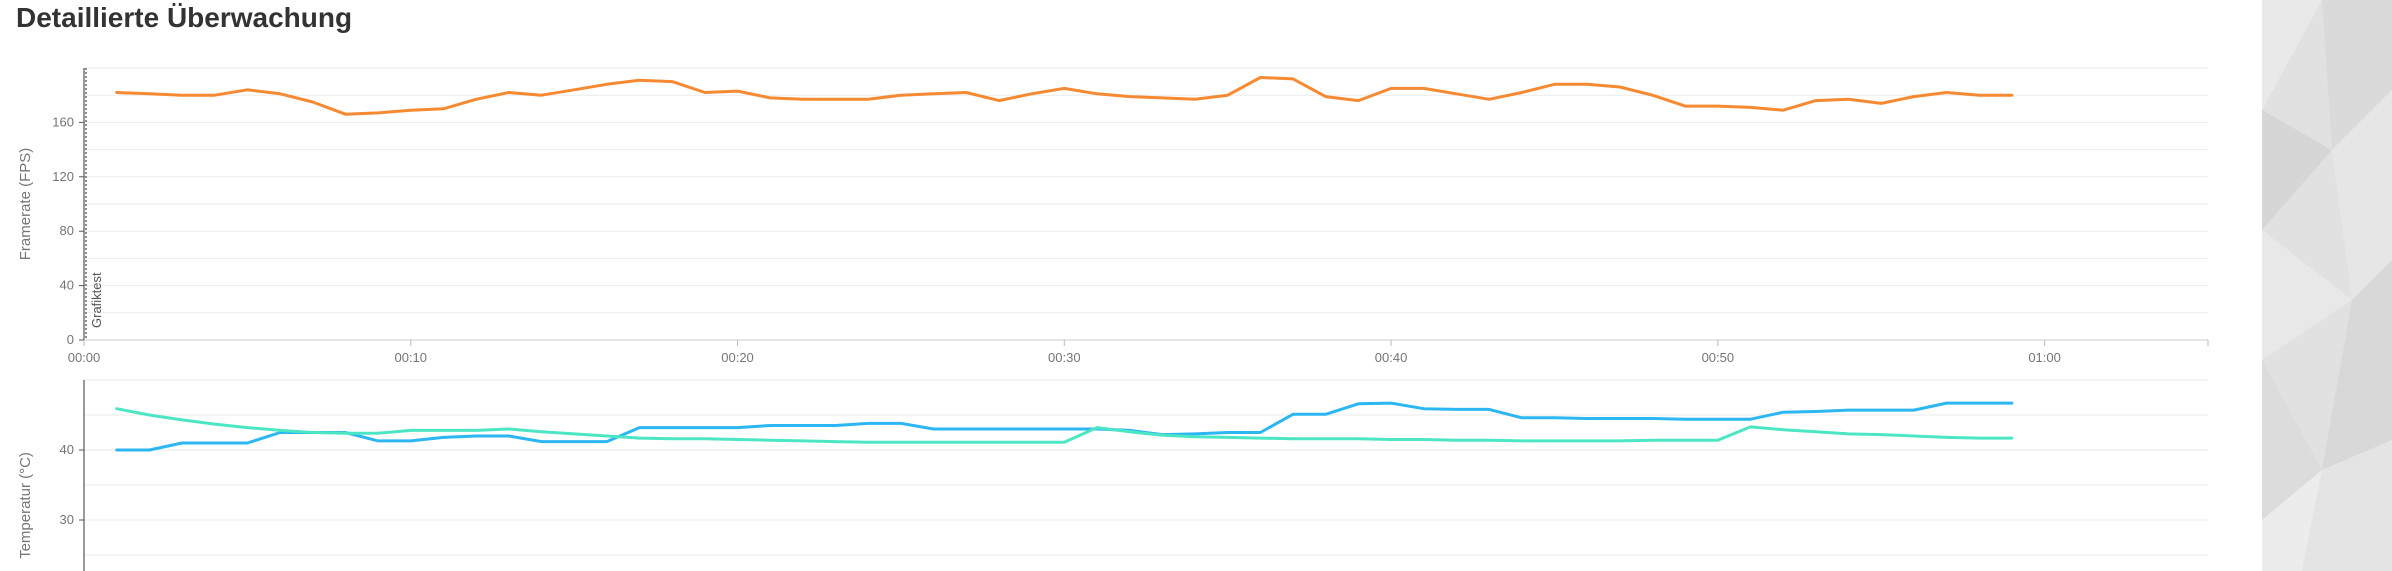 The height and width of the screenshot is (571, 2392). Describe the element at coordinates (410, 357) in the screenshot. I see `x-tick-label: 00:10` at that location.